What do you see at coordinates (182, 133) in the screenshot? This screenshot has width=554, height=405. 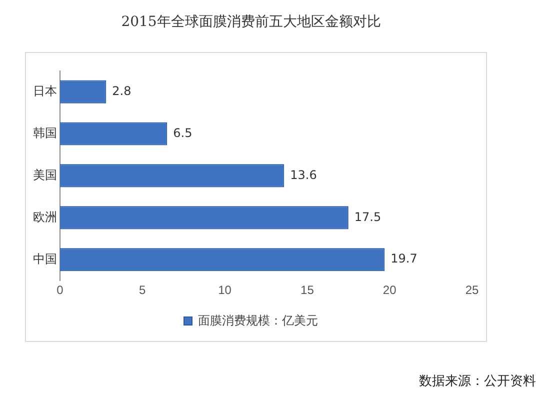 I see `data-label: 6.5` at bounding box center [182, 133].